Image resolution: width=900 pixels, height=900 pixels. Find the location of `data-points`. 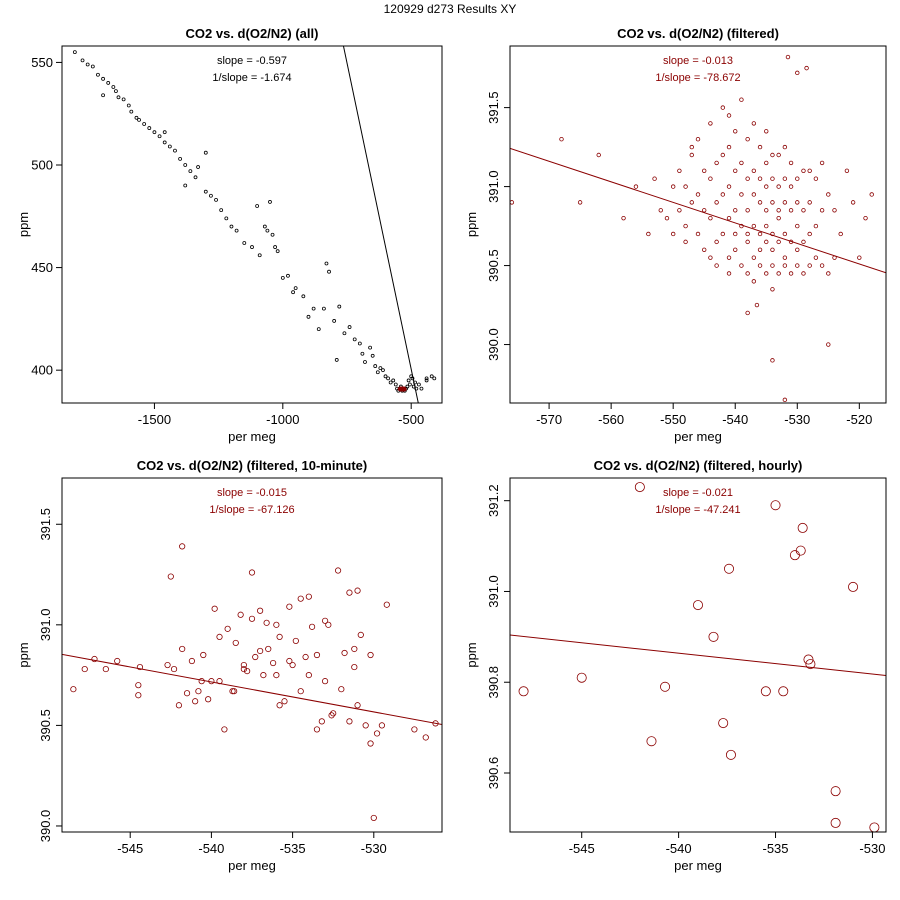

data-points is located at coordinates (254, 682).